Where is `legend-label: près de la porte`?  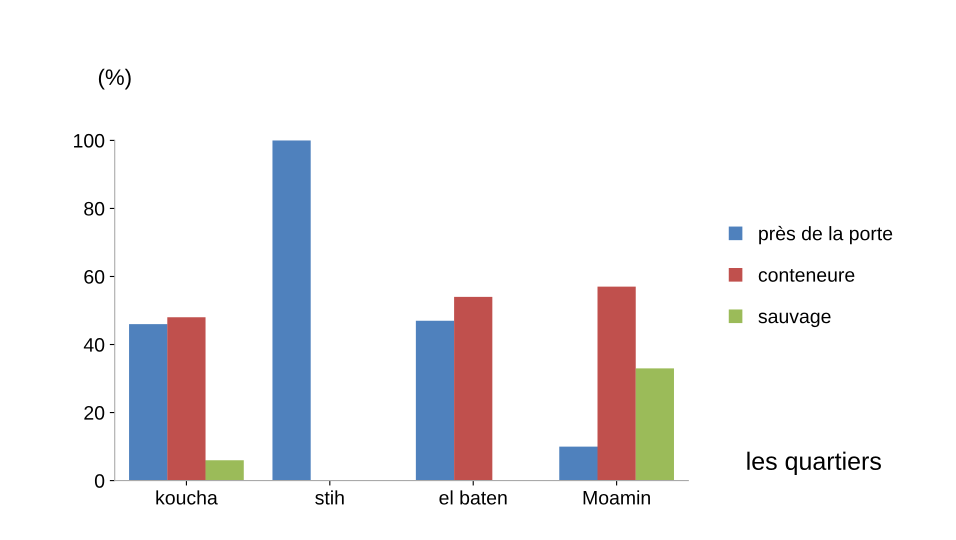
legend-label: près de la porte is located at coordinates (825, 235).